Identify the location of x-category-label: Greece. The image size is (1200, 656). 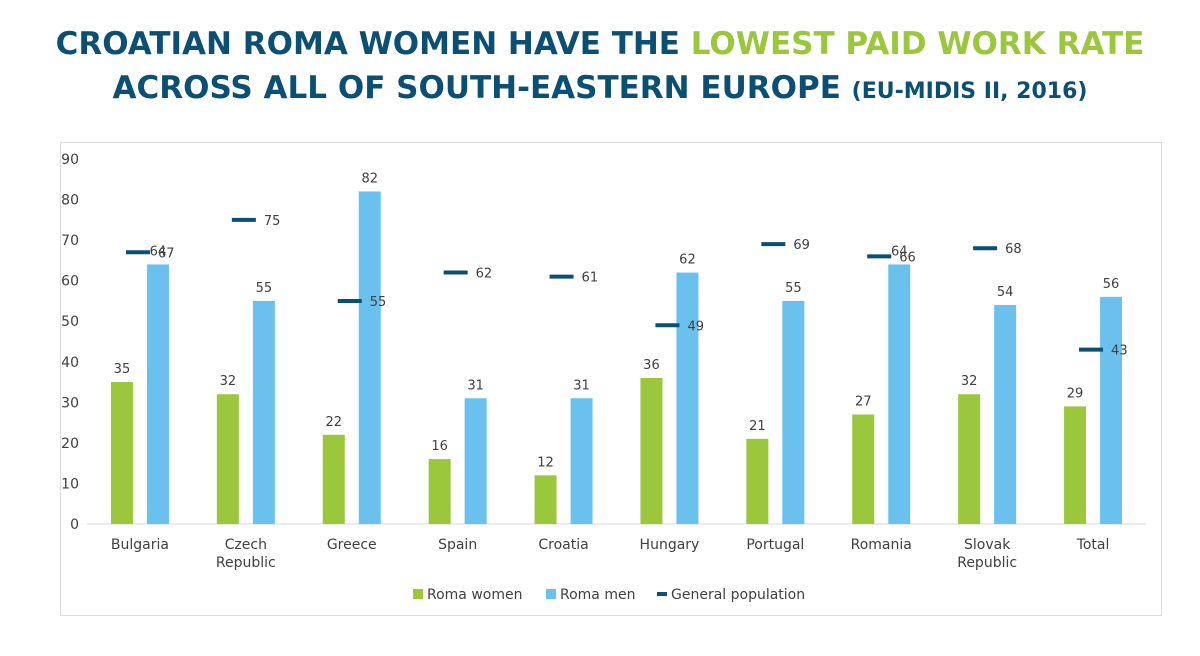
(352, 545).